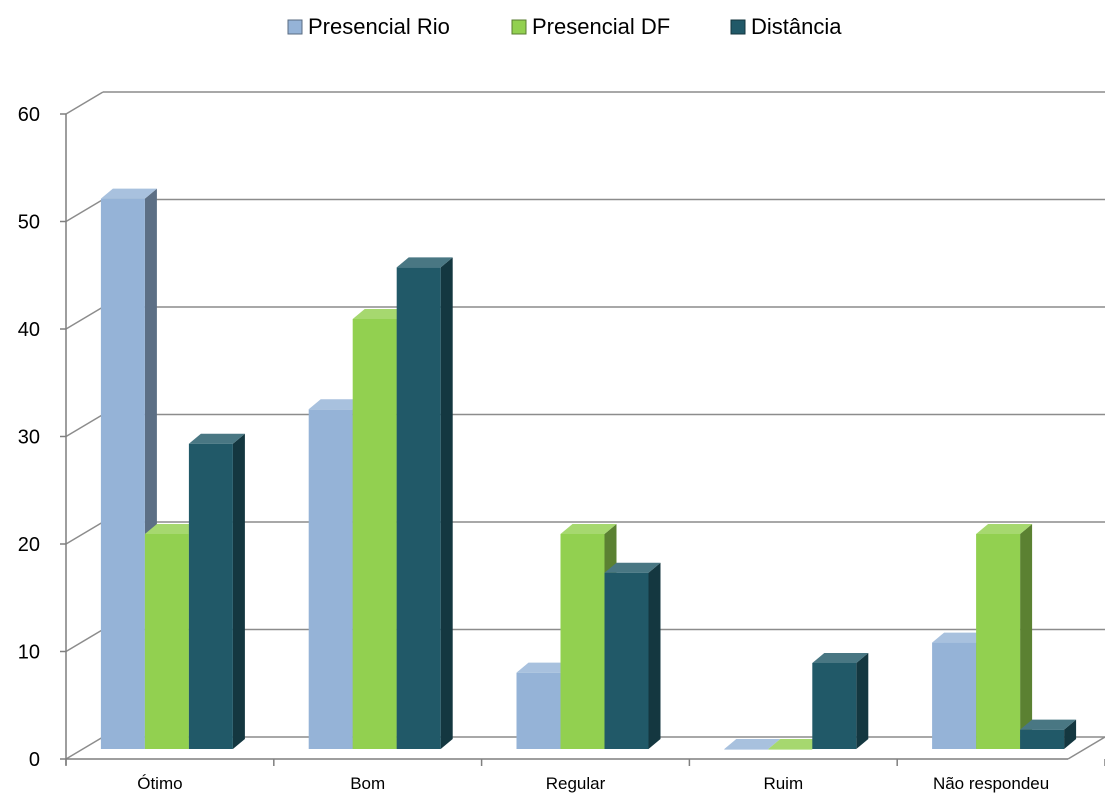 This screenshot has width=1105, height=795. Describe the element at coordinates (576, 783) in the screenshot. I see `x-tick-label: Regular` at that location.